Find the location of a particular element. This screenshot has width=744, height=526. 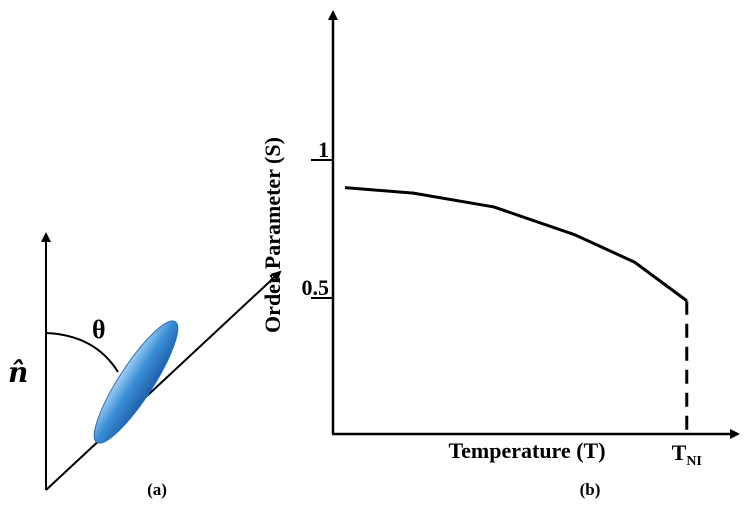

molecule-axis is located at coordinates (163, 380).